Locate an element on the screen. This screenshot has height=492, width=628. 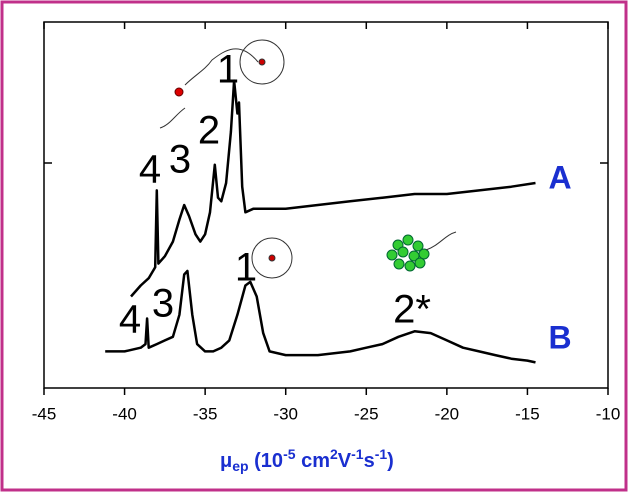
x-tick-label: -45 is located at coordinates (44, 413).